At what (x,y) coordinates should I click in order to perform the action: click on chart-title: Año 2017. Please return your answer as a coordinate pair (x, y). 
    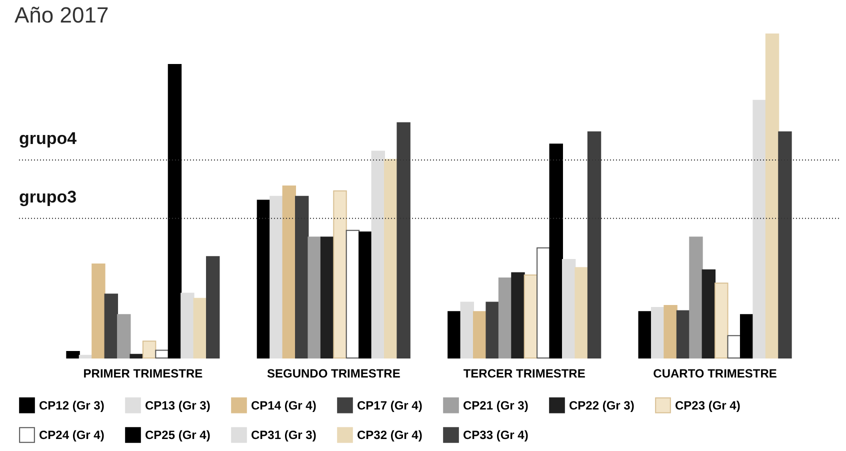
    Looking at the image, I should click on (61, 15).